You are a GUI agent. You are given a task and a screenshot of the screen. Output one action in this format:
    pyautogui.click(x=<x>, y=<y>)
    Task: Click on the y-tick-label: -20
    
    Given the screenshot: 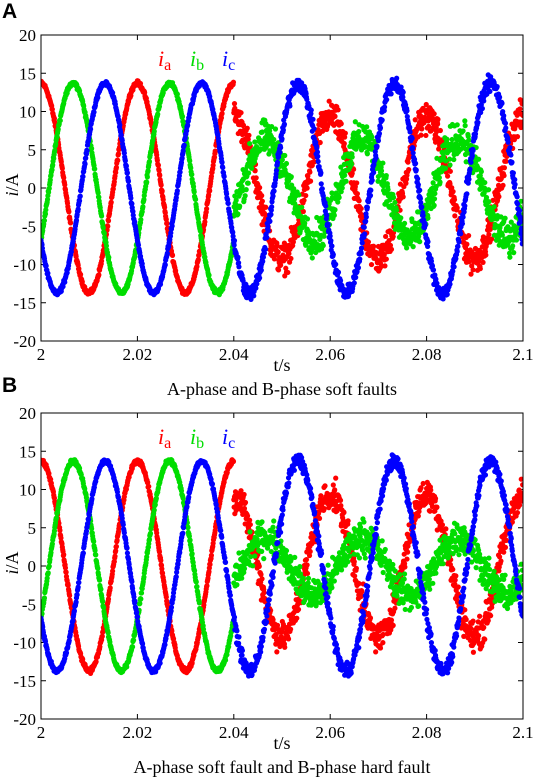 What is the action you would take?
    pyautogui.click(x=24, y=719)
    